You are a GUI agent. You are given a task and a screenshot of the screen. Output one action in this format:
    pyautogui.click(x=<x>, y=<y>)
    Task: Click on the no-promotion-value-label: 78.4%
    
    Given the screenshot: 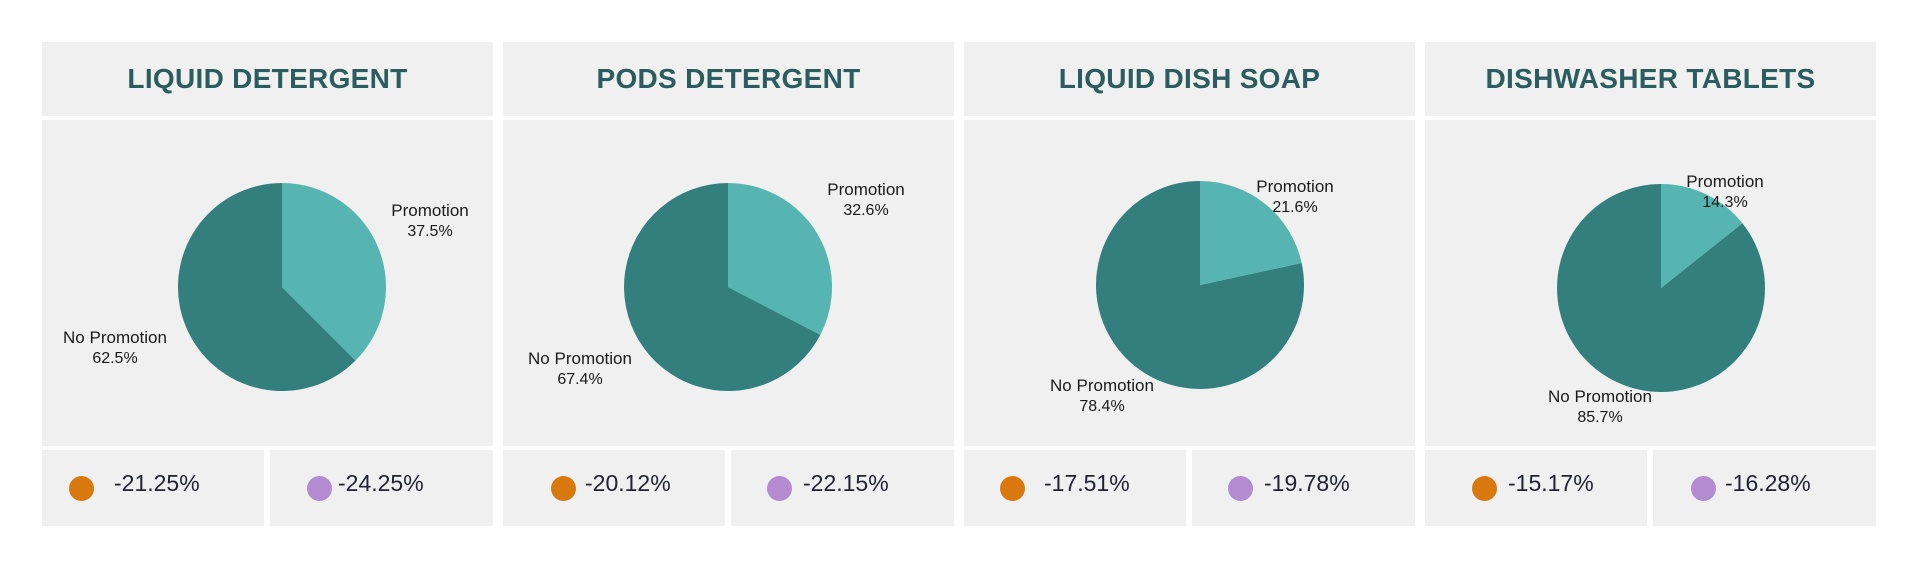 What is the action you would take?
    pyautogui.click(x=1101, y=406)
    